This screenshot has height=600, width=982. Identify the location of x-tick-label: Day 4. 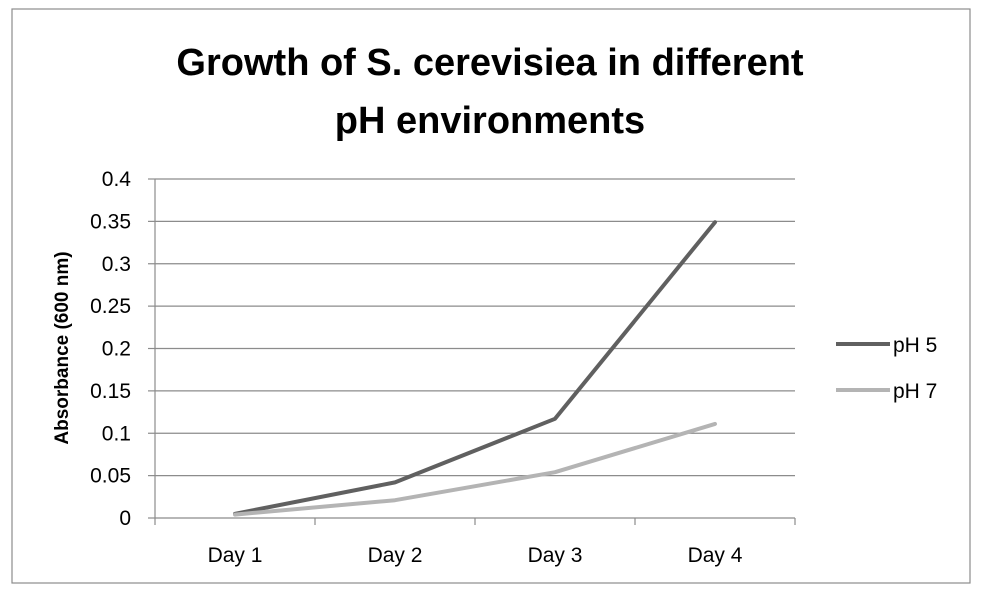
(715, 555).